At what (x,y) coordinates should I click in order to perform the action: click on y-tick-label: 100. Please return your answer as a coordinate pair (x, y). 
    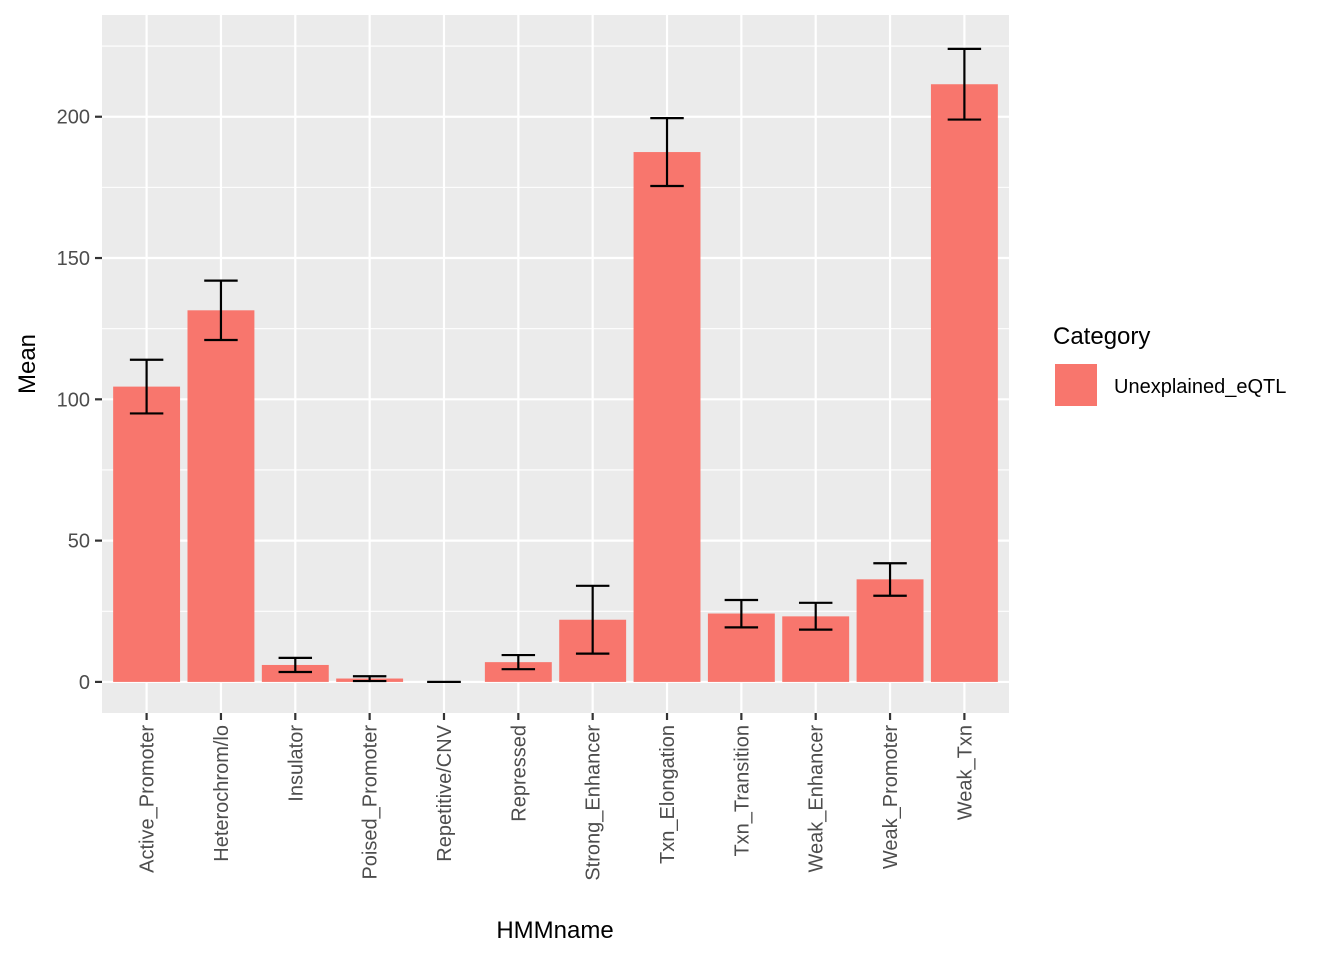
    Looking at the image, I should click on (73, 400).